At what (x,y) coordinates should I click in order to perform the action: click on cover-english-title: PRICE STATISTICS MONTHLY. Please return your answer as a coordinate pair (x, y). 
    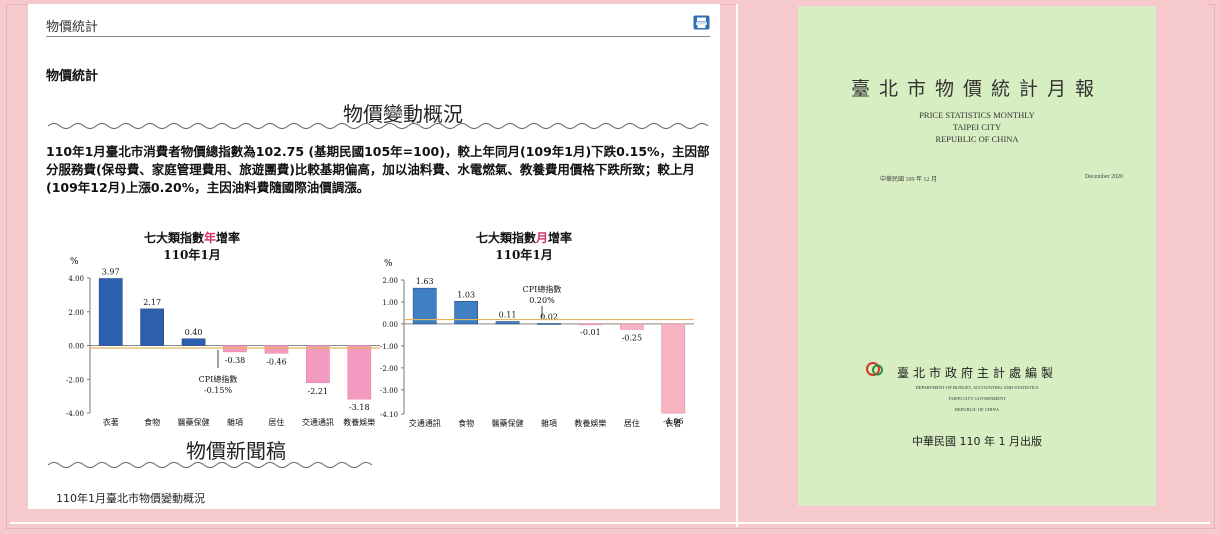
    Looking at the image, I should click on (977, 115).